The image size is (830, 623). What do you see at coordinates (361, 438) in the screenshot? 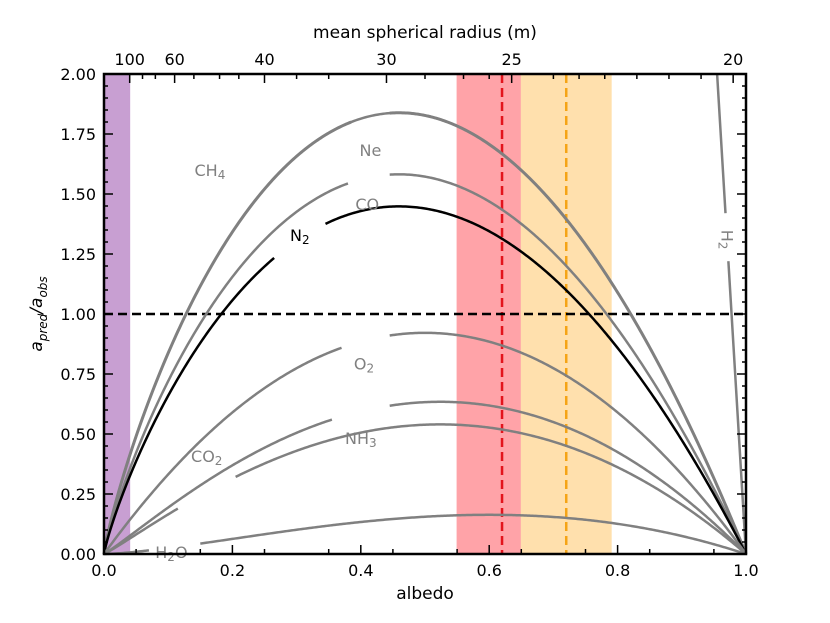
I see `label-nh3: NH3` at bounding box center [361, 438].